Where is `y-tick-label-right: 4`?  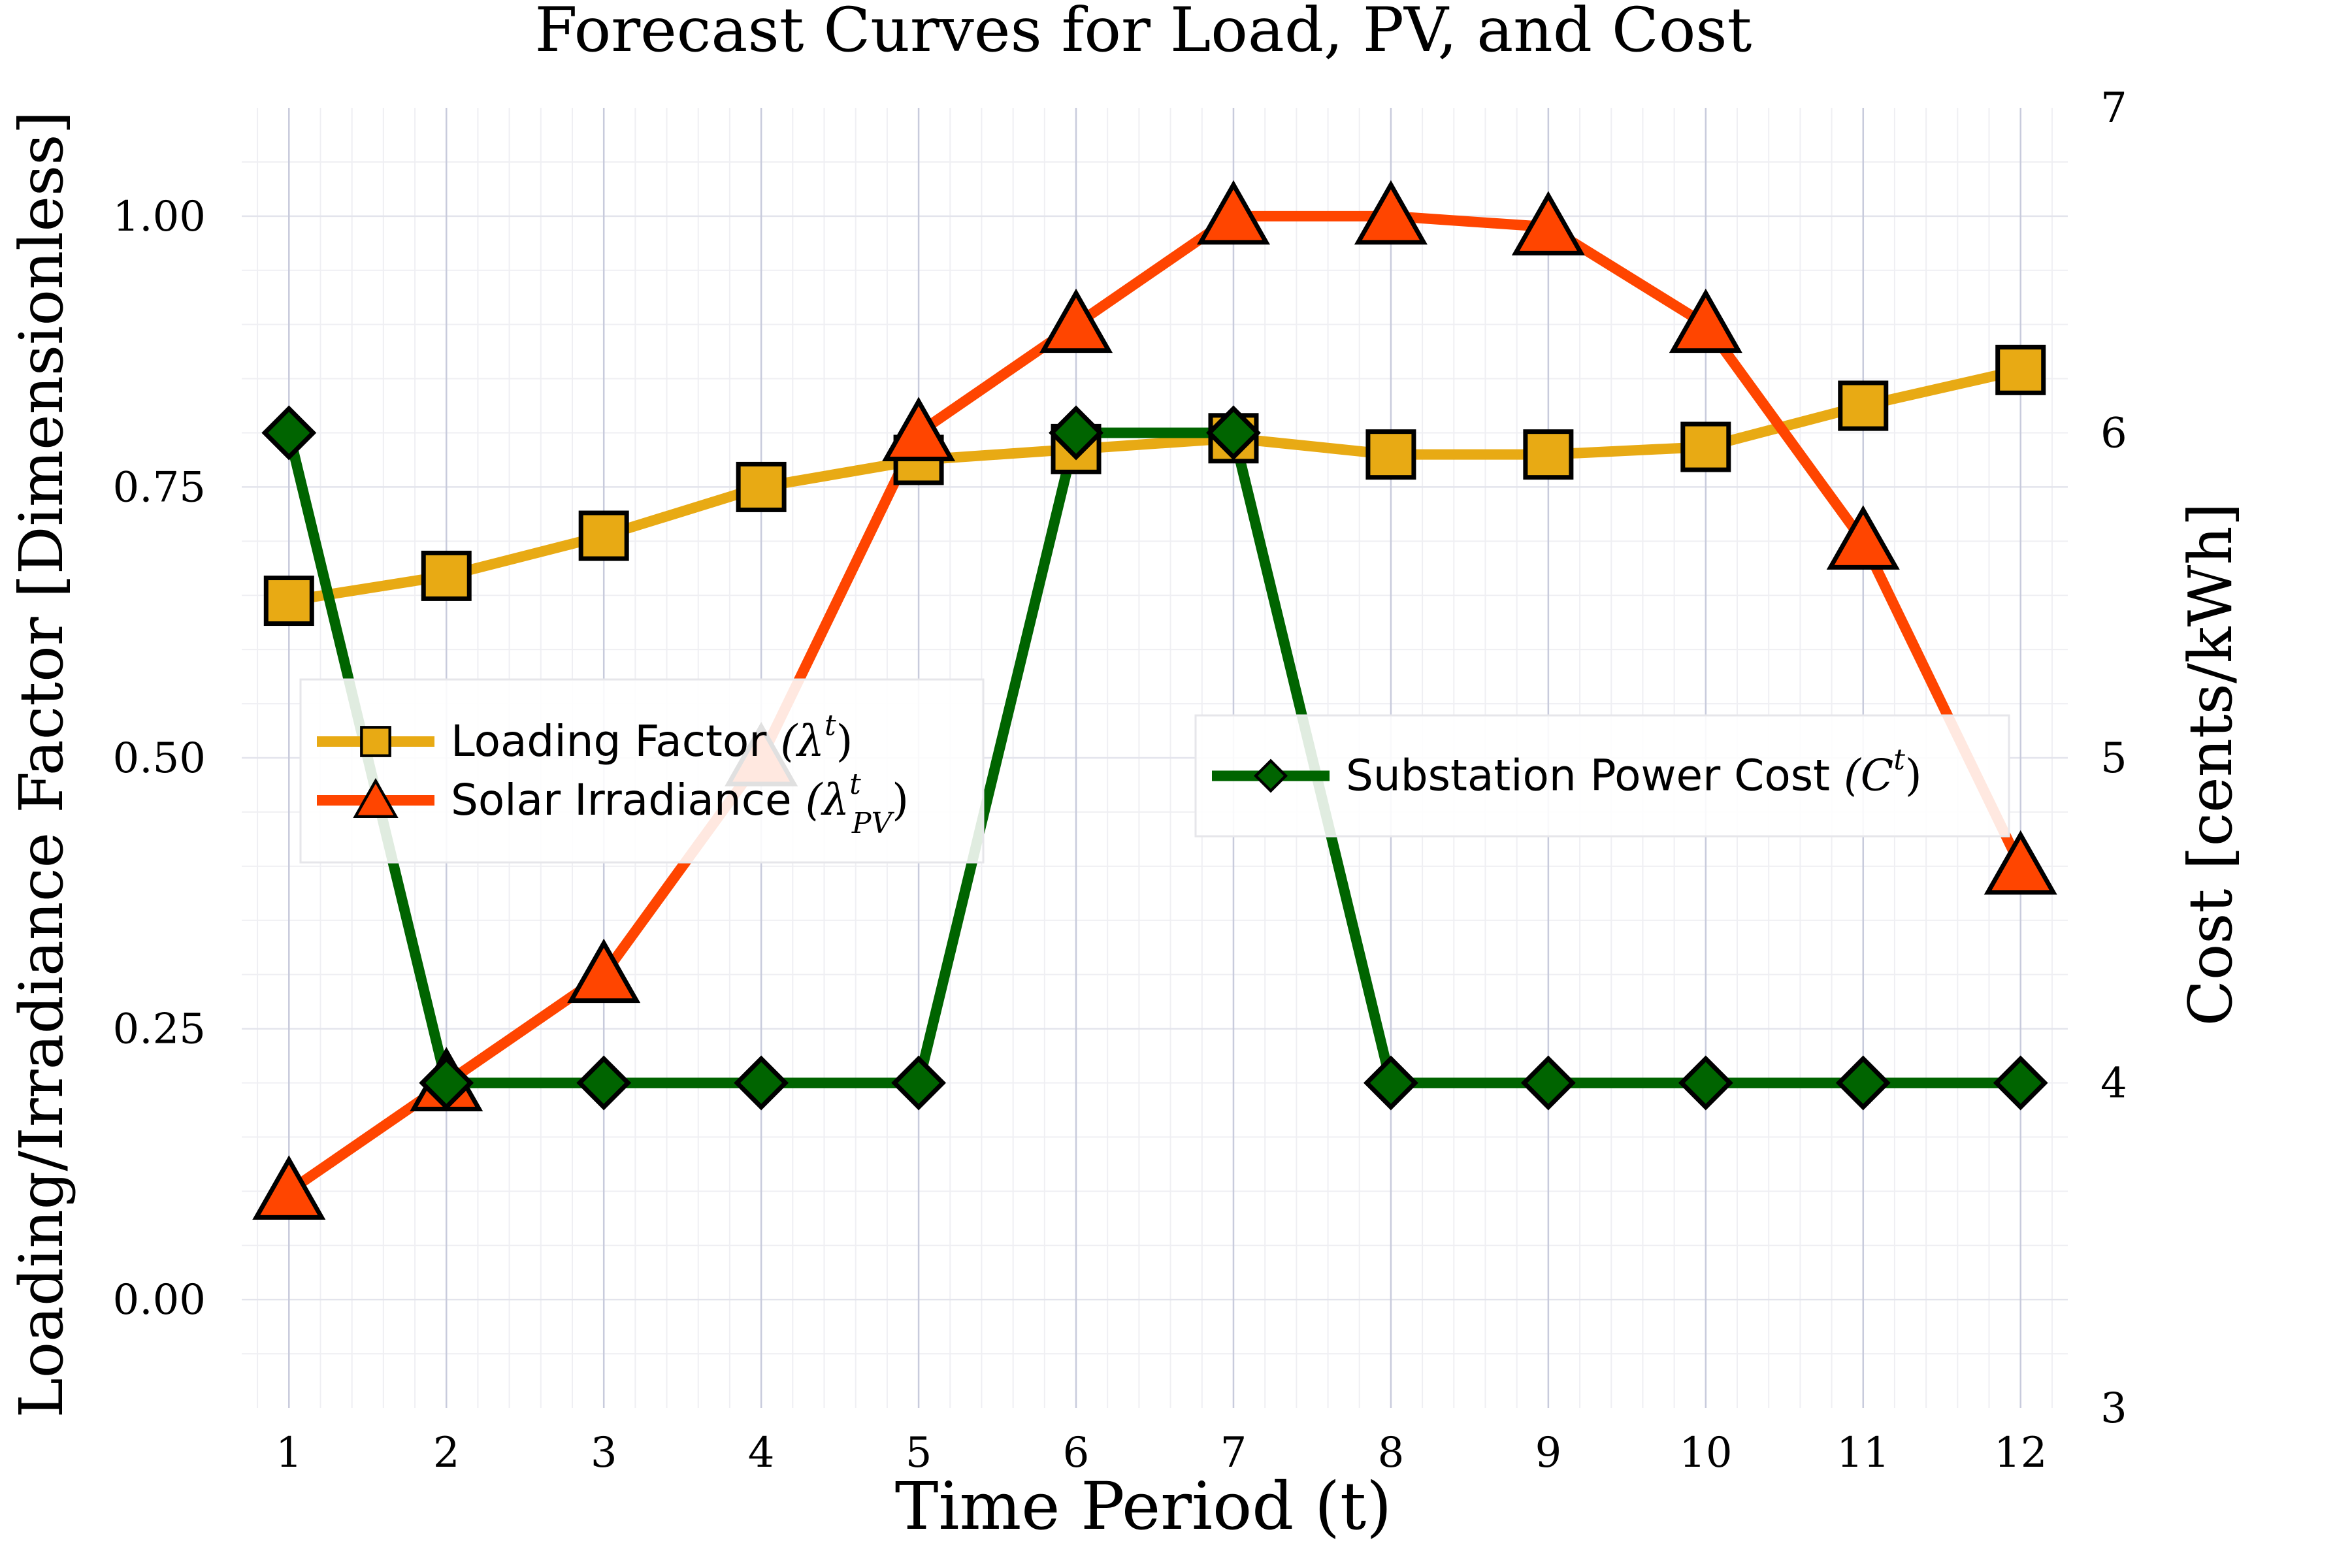 y-tick-label-right: 4 is located at coordinates (2113, 1084).